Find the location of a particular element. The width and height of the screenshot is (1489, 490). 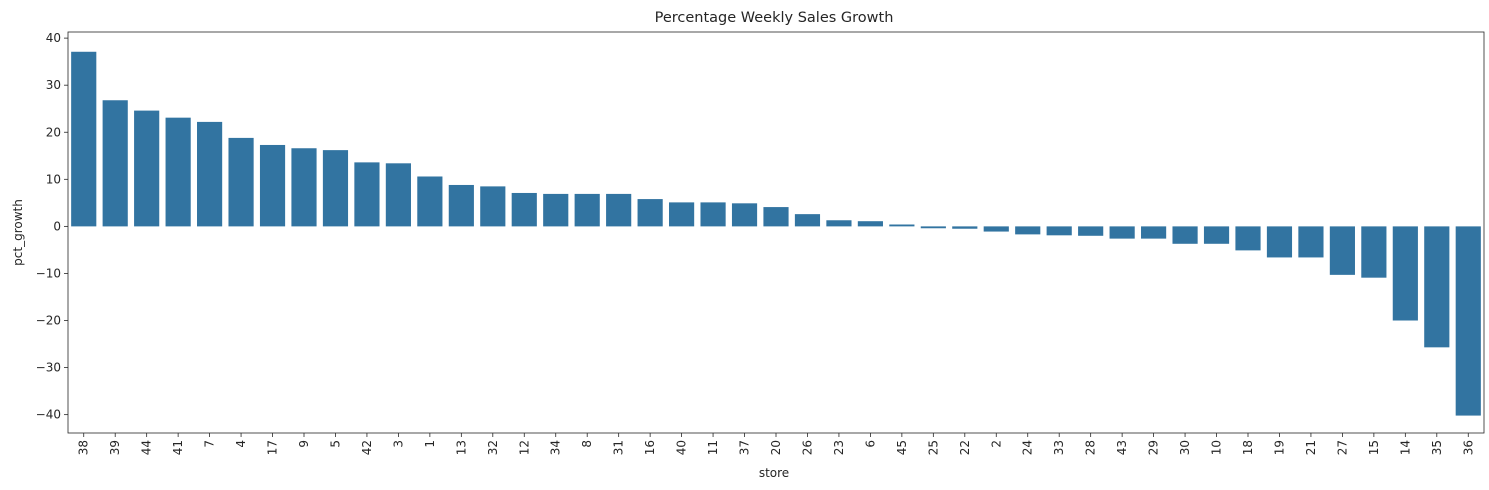

y-tick-label: −30 is located at coordinates (48, 368).